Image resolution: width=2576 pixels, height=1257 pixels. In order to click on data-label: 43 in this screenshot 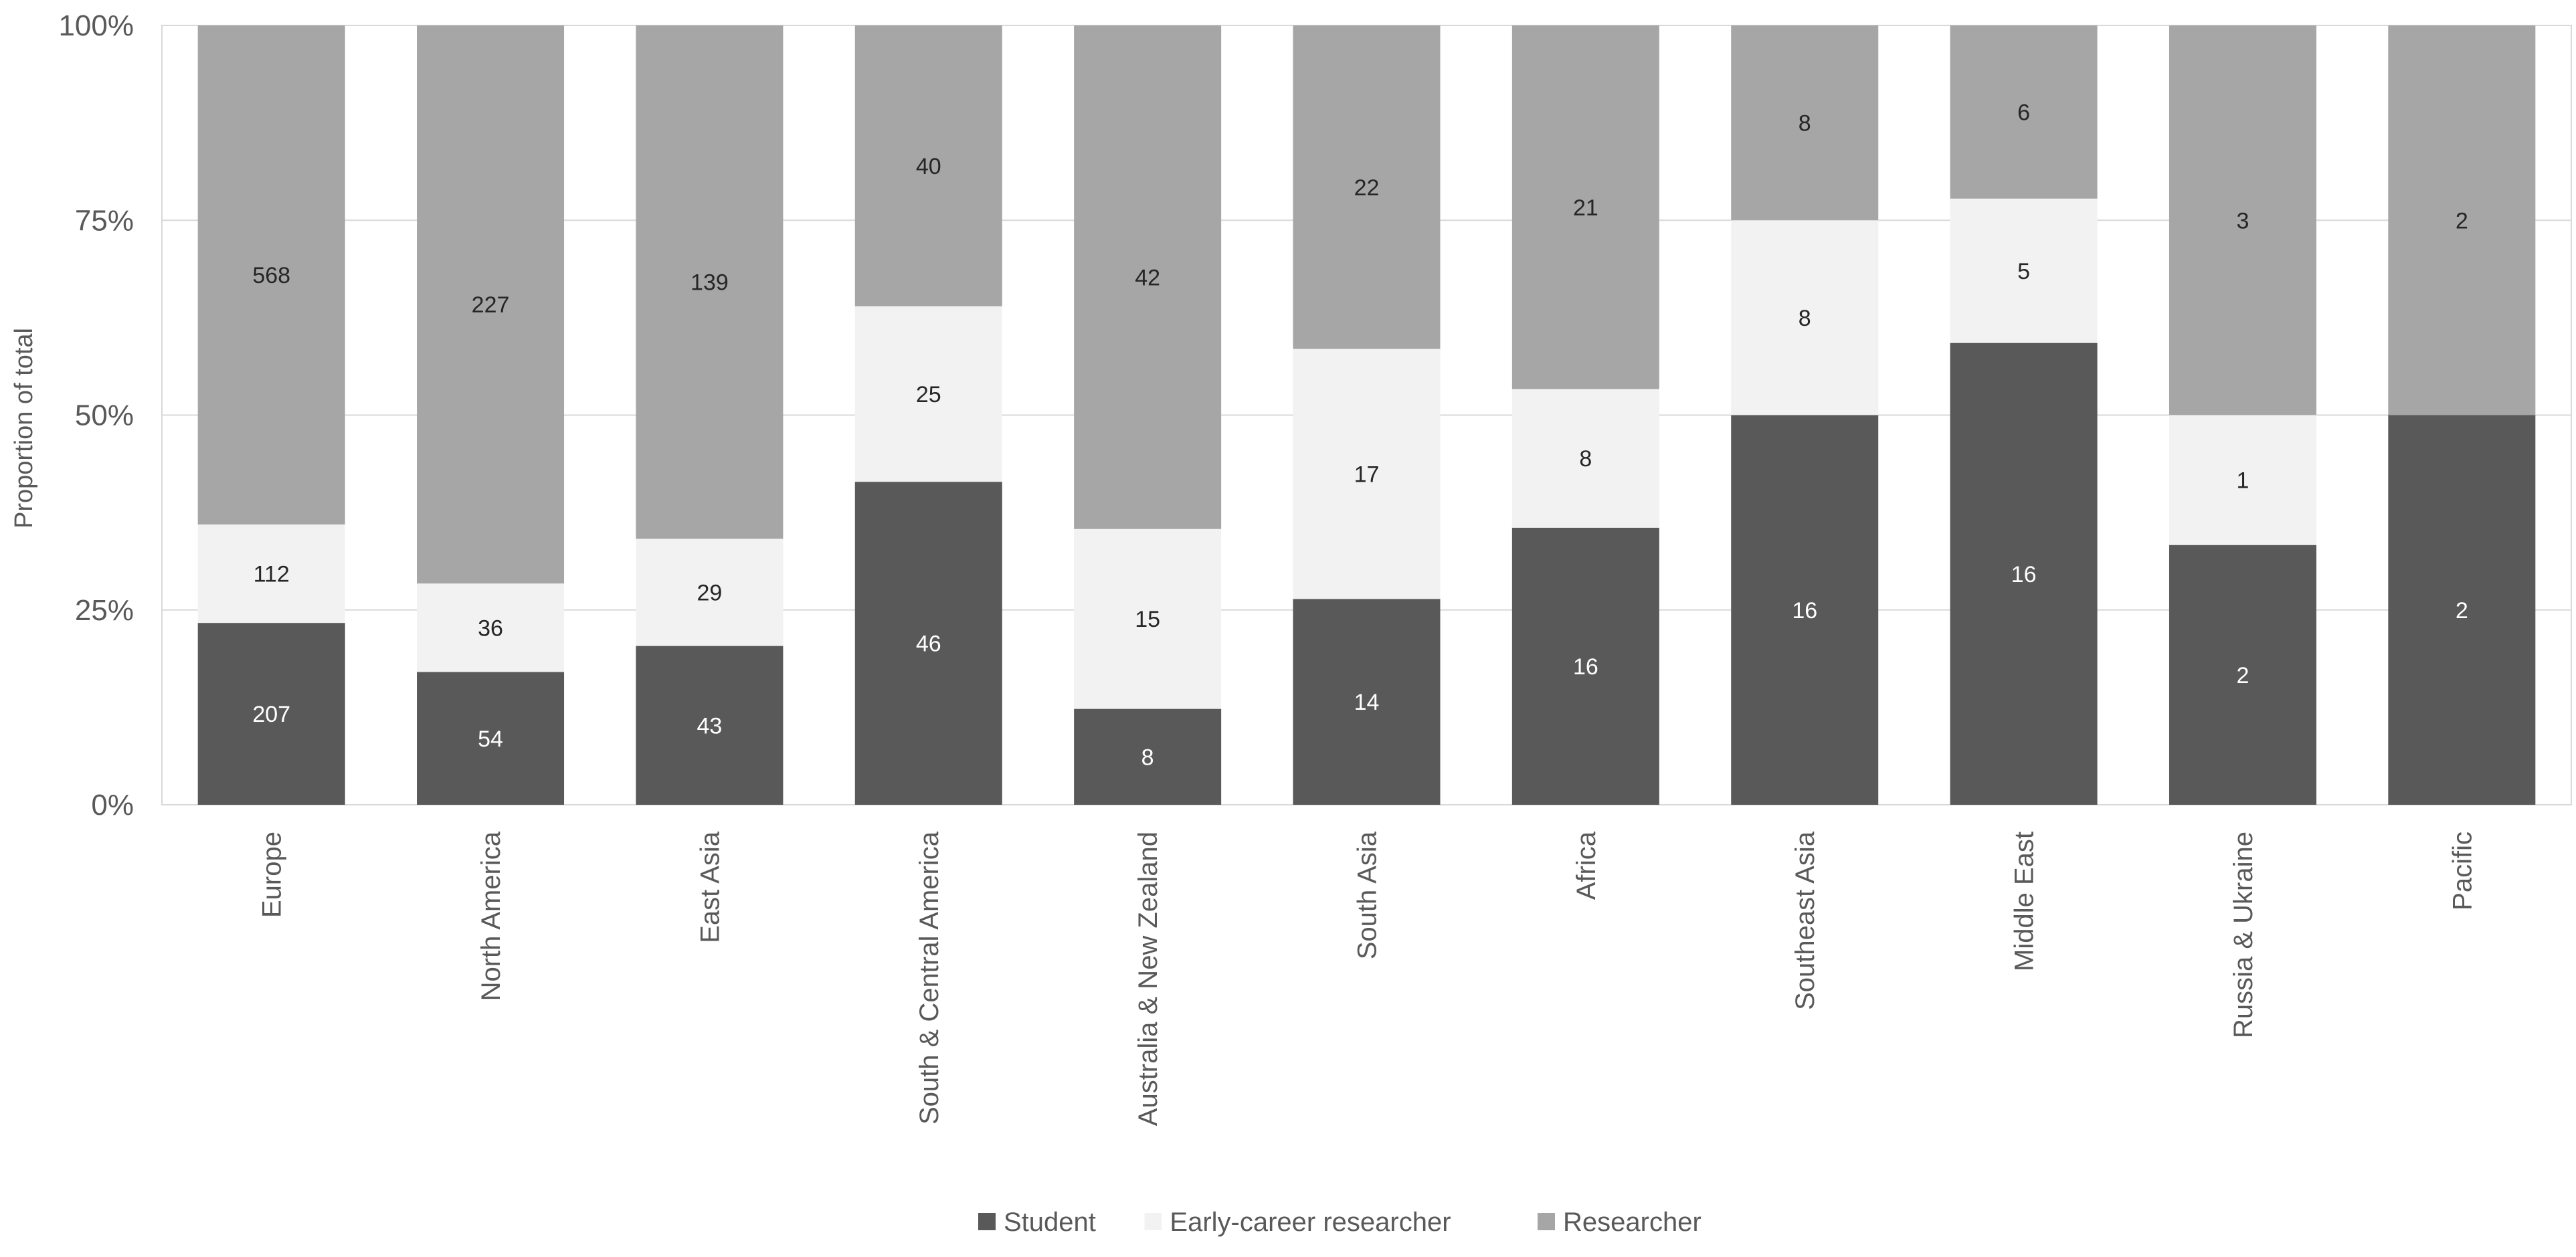, I will do `click(709, 726)`.